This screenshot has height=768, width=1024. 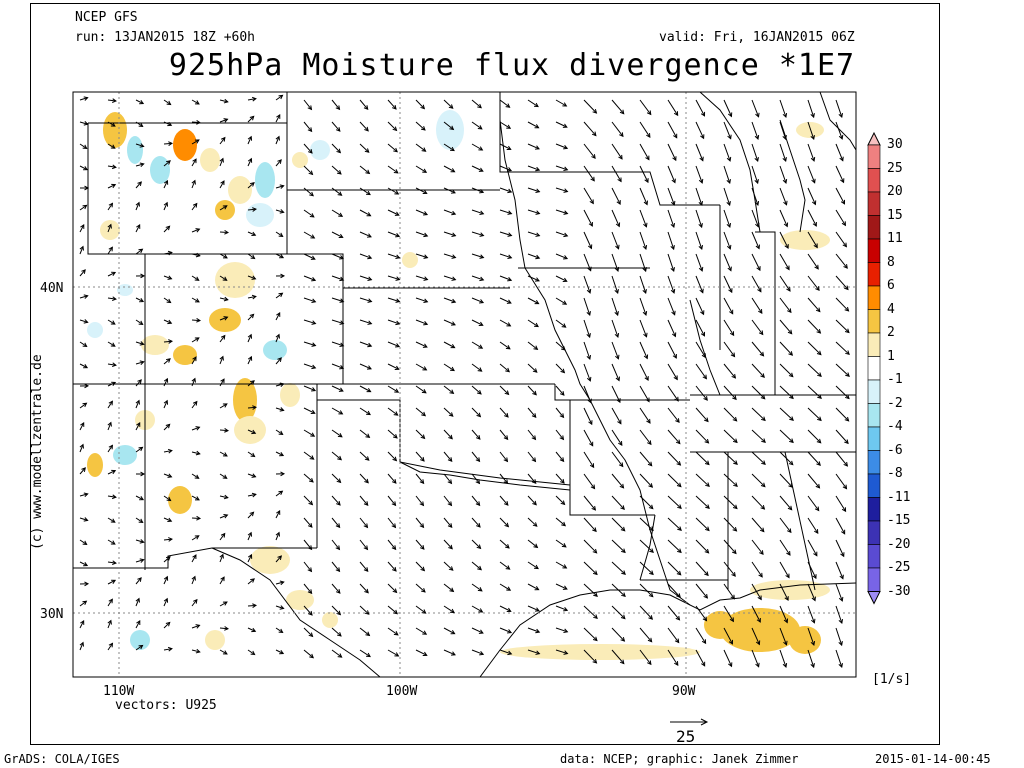 I want to click on river-line, so click(x=595, y=362).